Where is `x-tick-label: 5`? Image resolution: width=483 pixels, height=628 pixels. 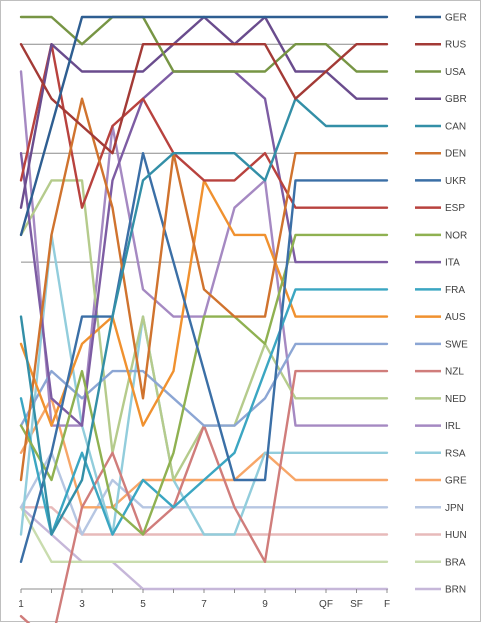 x-tick-label: 5 is located at coordinates (143, 604).